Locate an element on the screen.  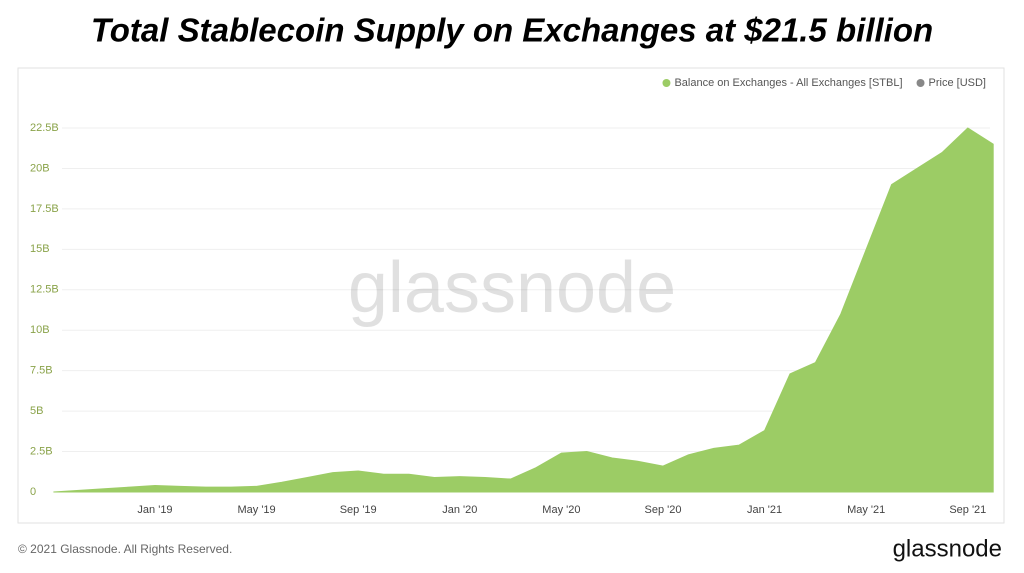
y-tick-label: 15B is located at coordinates (40, 249).